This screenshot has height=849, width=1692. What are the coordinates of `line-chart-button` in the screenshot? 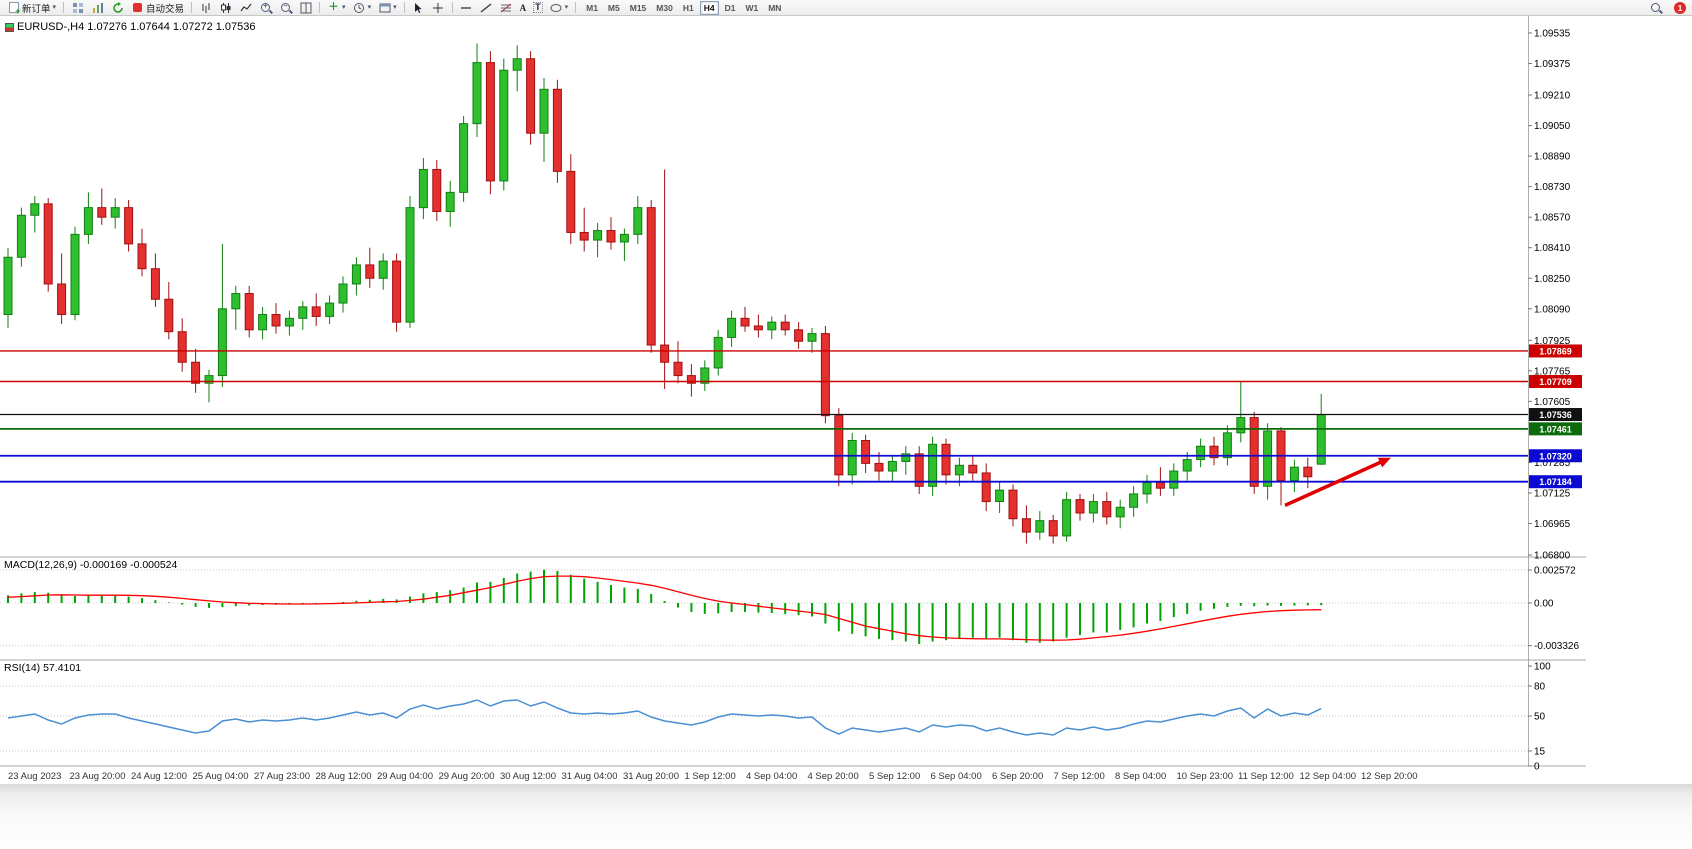 It's located at (245, 8).